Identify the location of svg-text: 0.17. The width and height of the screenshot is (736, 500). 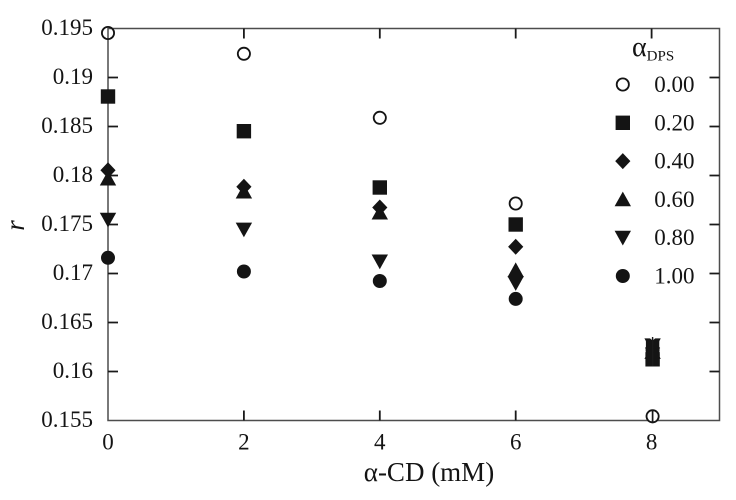
(73, 272).